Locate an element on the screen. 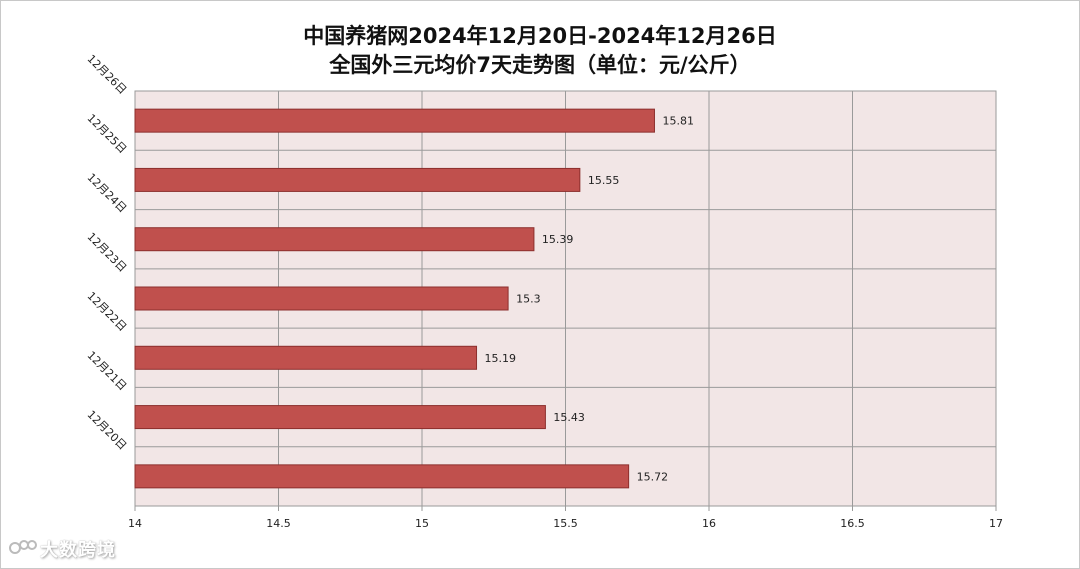 The height and width of the screenshot is (569, 1080). bar-value-label: 15.3 is located at coordinates (528, 299).